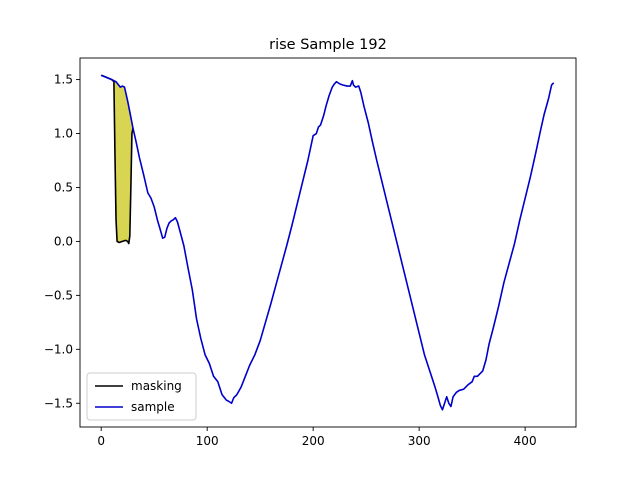 The width and height of the screenshot is (640, 480). Describe the element at coordinates (63, 80) in the screenshot. I see `y-tick-label: 1.5` at that location.